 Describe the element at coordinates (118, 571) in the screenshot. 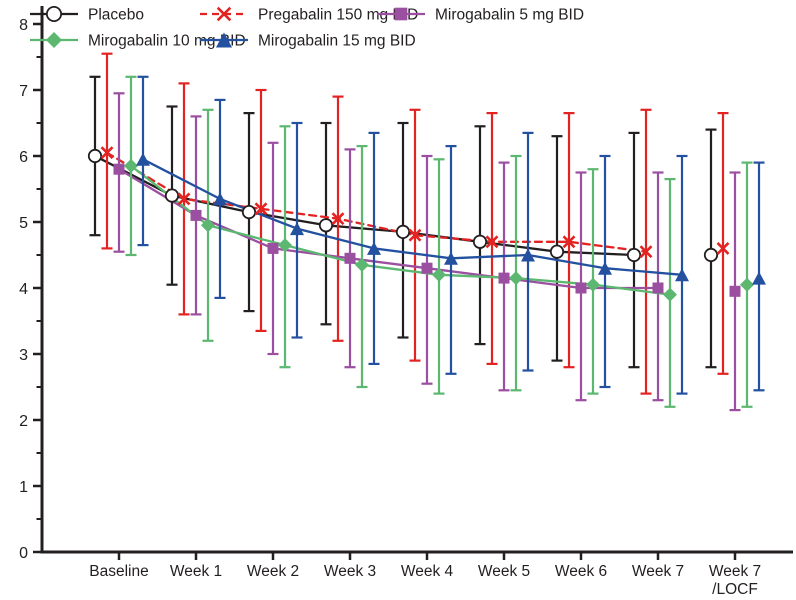

I see `x-tick-label: Baseline` at that location.